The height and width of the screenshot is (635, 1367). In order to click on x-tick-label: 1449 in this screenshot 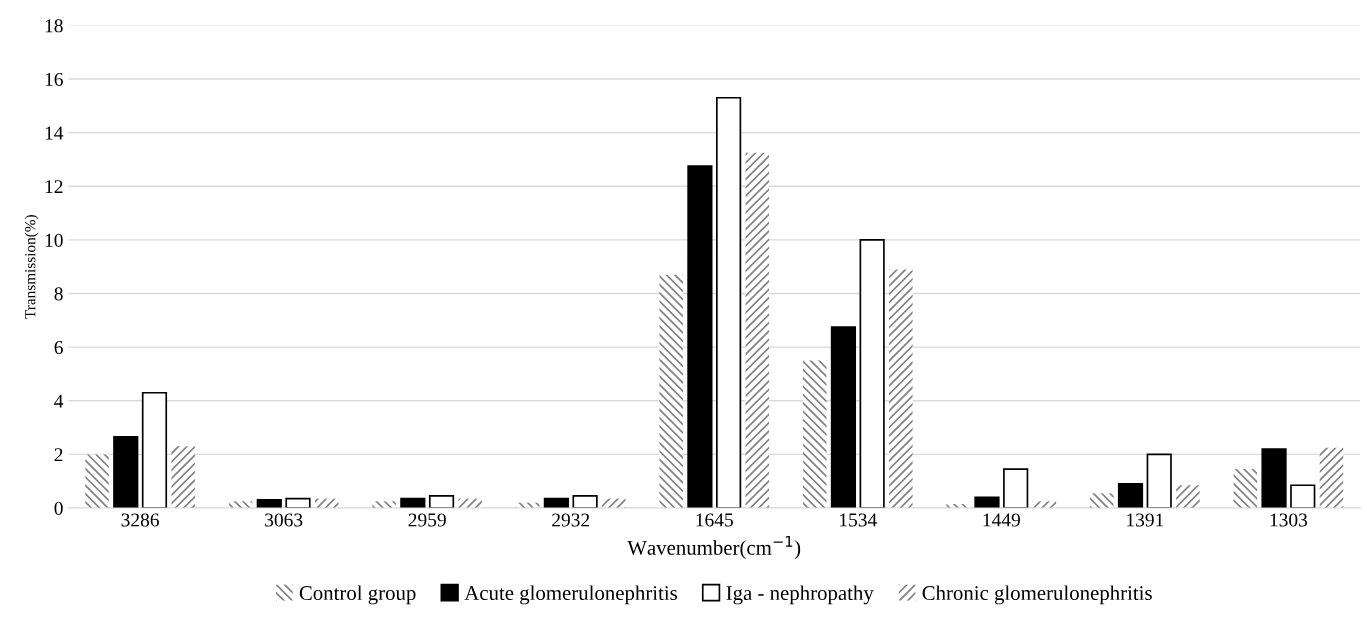, I will do `click(1001, 520)`.